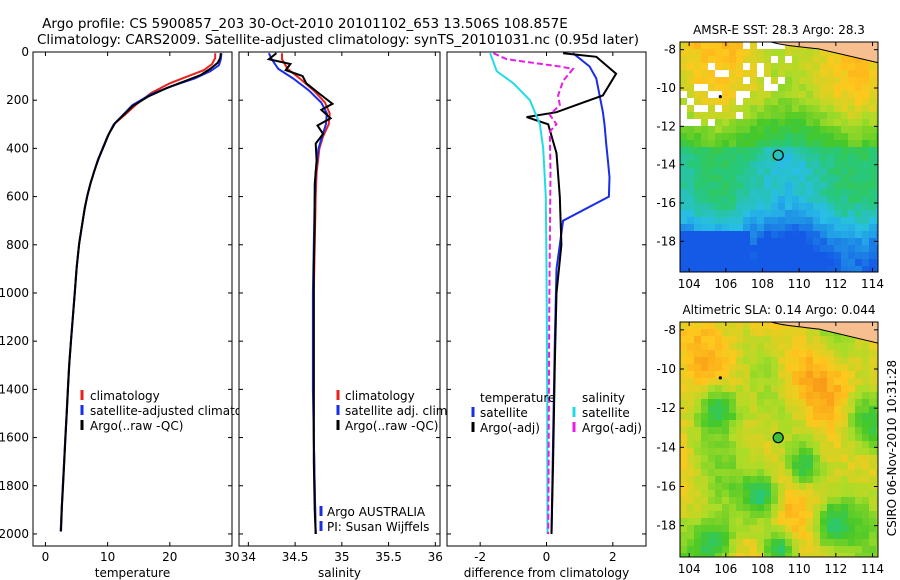 This screenshot has width=900, height=580. What do you see at coordinates (107, 557) in the screenshot?
I see `x-tick-label: 10` at bounding box center [107, 557].